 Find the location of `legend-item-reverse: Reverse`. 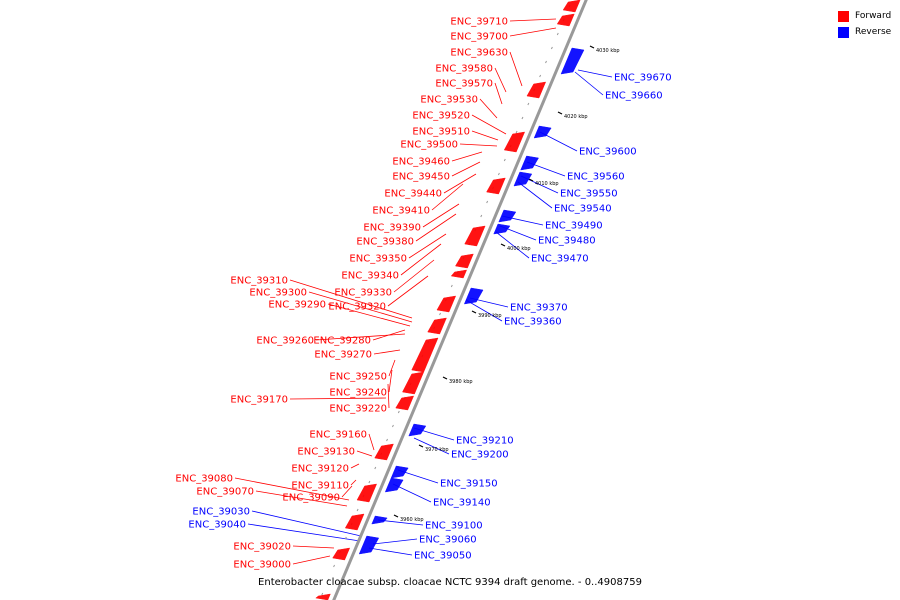

legend-item-reverse: Reverse is located at coordinates (864, 32).